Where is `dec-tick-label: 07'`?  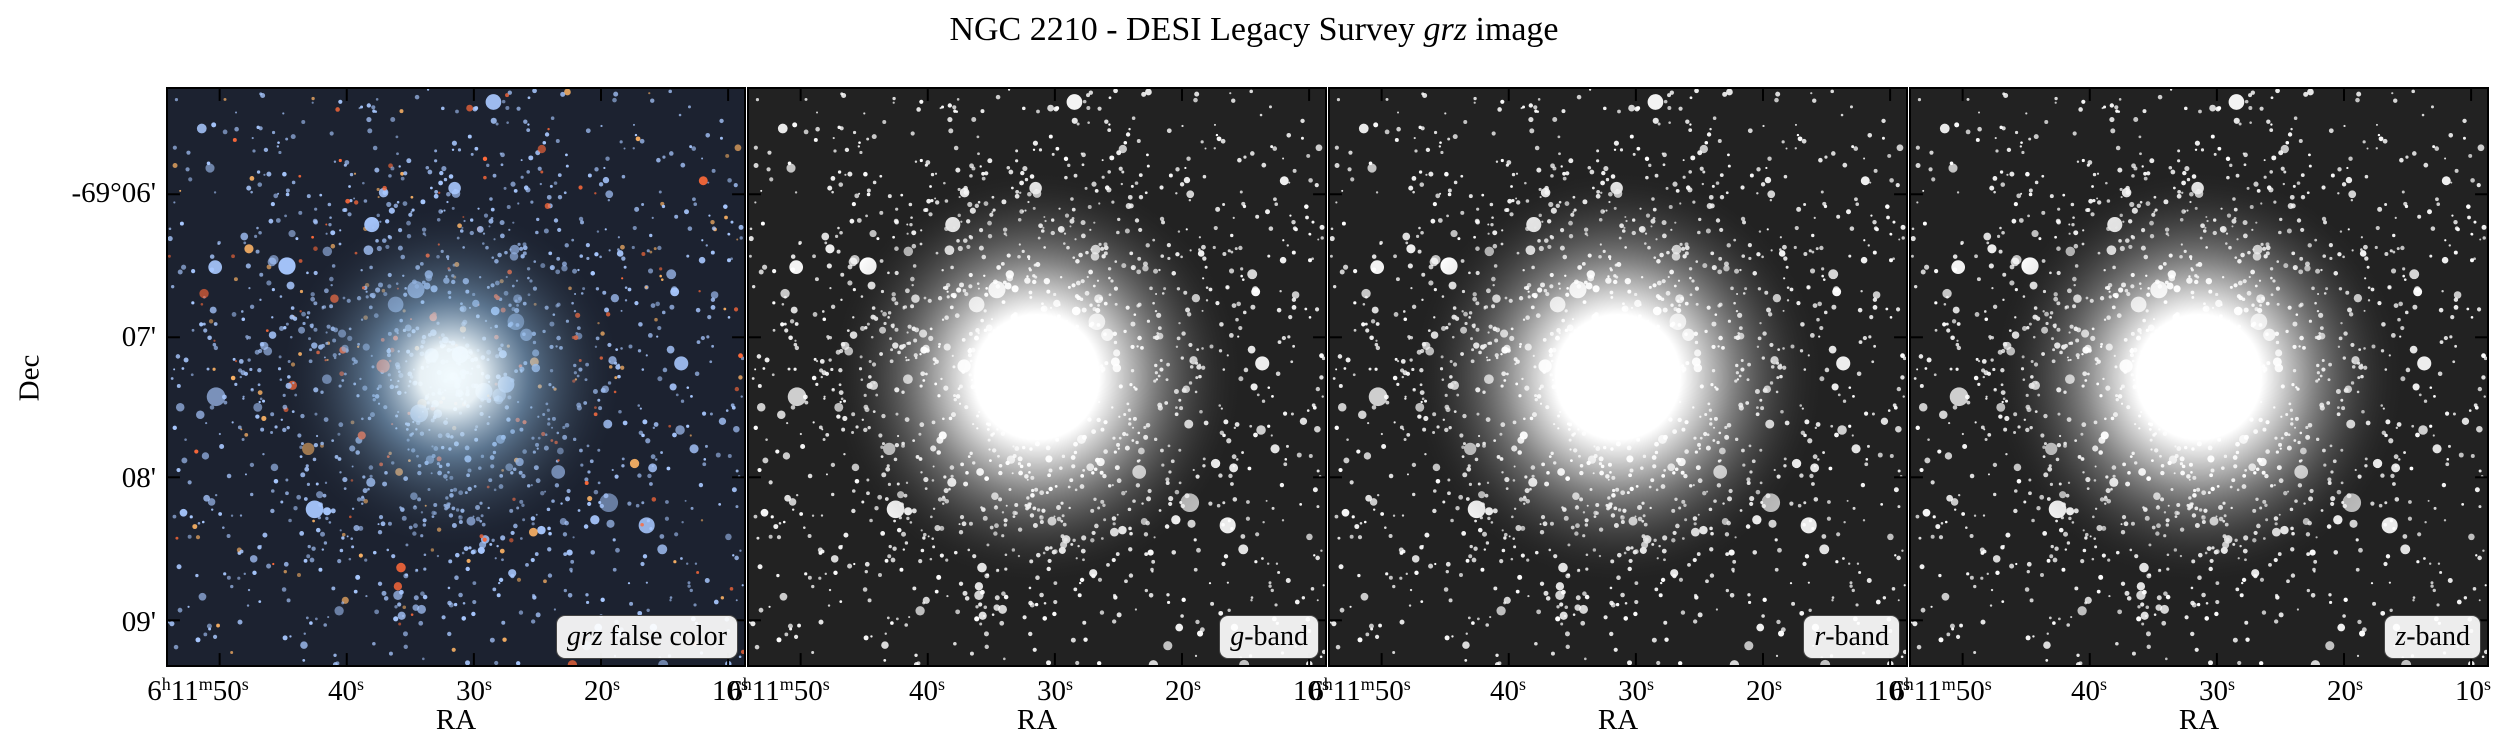 dec-tick-label: 07' is located at coordinates (138, 337).